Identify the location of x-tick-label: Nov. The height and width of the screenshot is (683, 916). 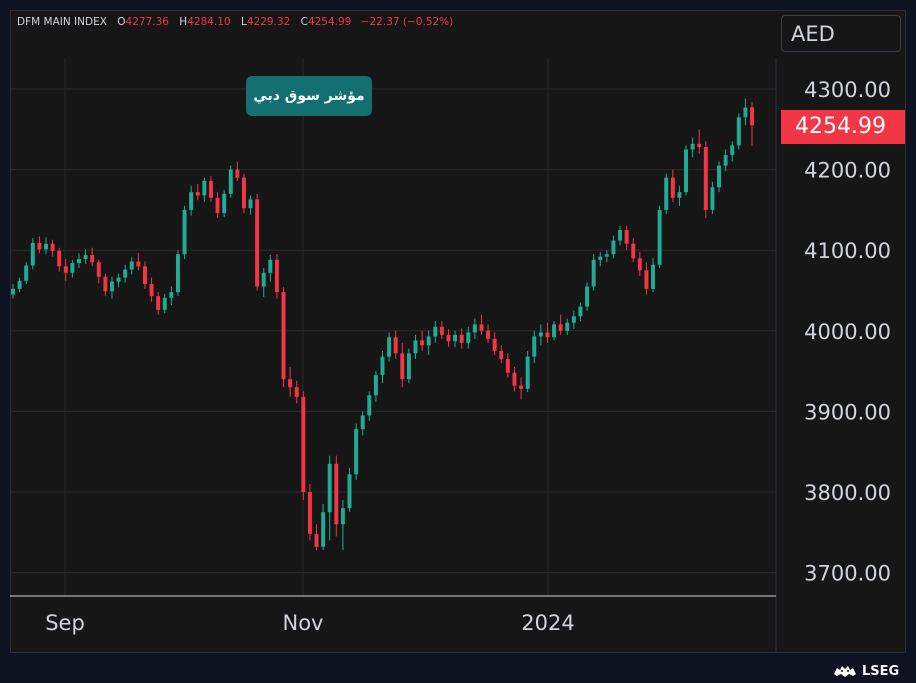
(303, 623).